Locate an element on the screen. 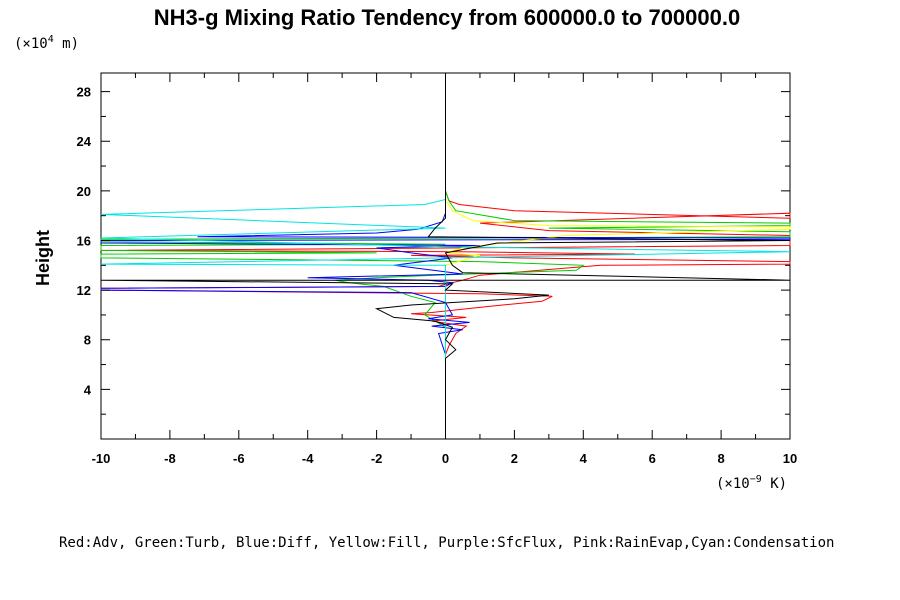 The image size is (900, 600). x-tick-label: -2 is located at coordinates (377, 458).